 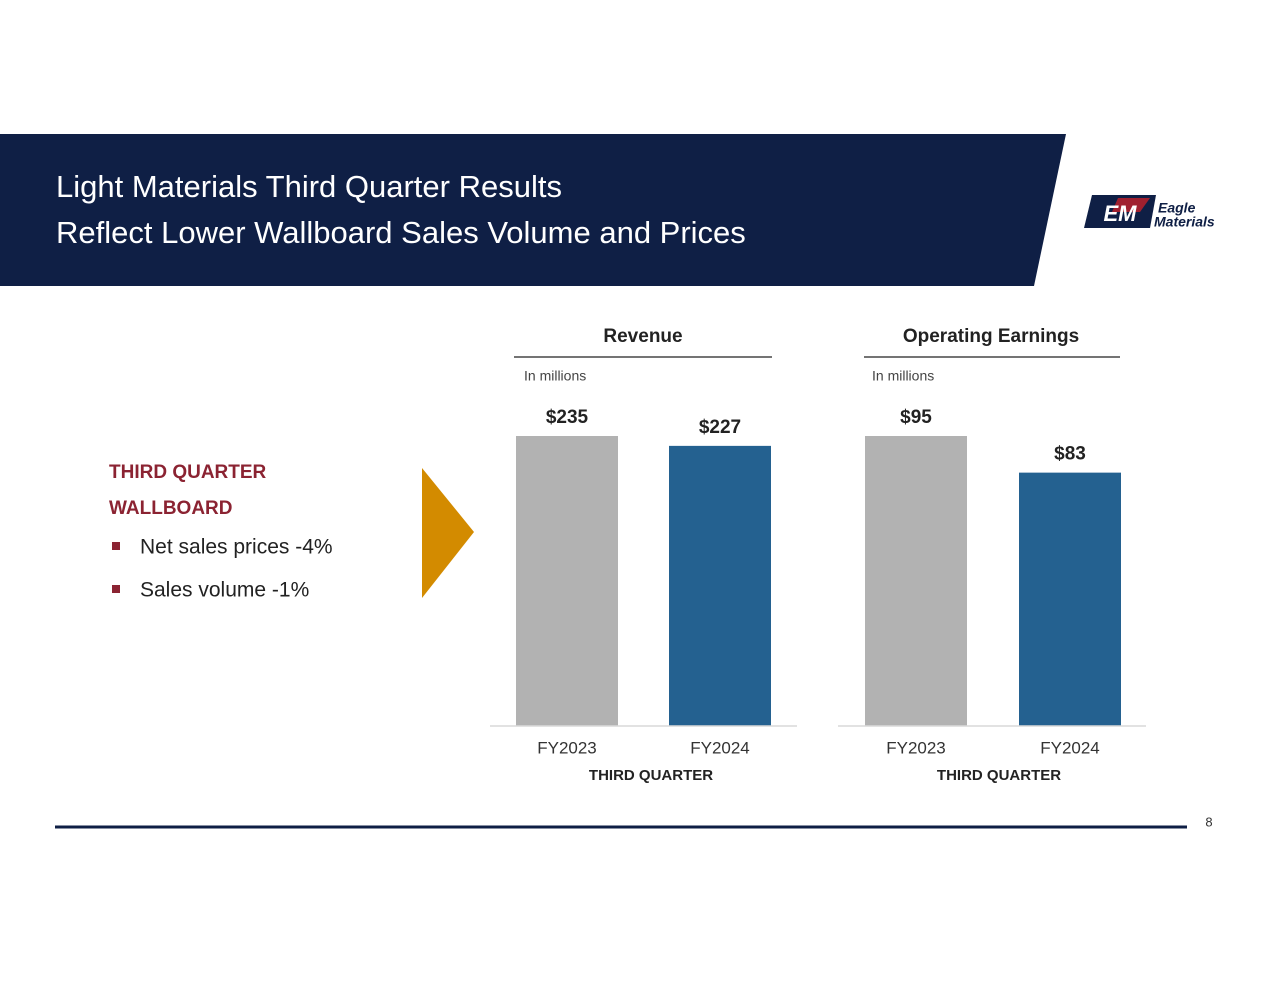 What do you see at coordinates (642, 336) in the screenshot?
I see `chart-title: Revenue` at bounding box center [642, 336].